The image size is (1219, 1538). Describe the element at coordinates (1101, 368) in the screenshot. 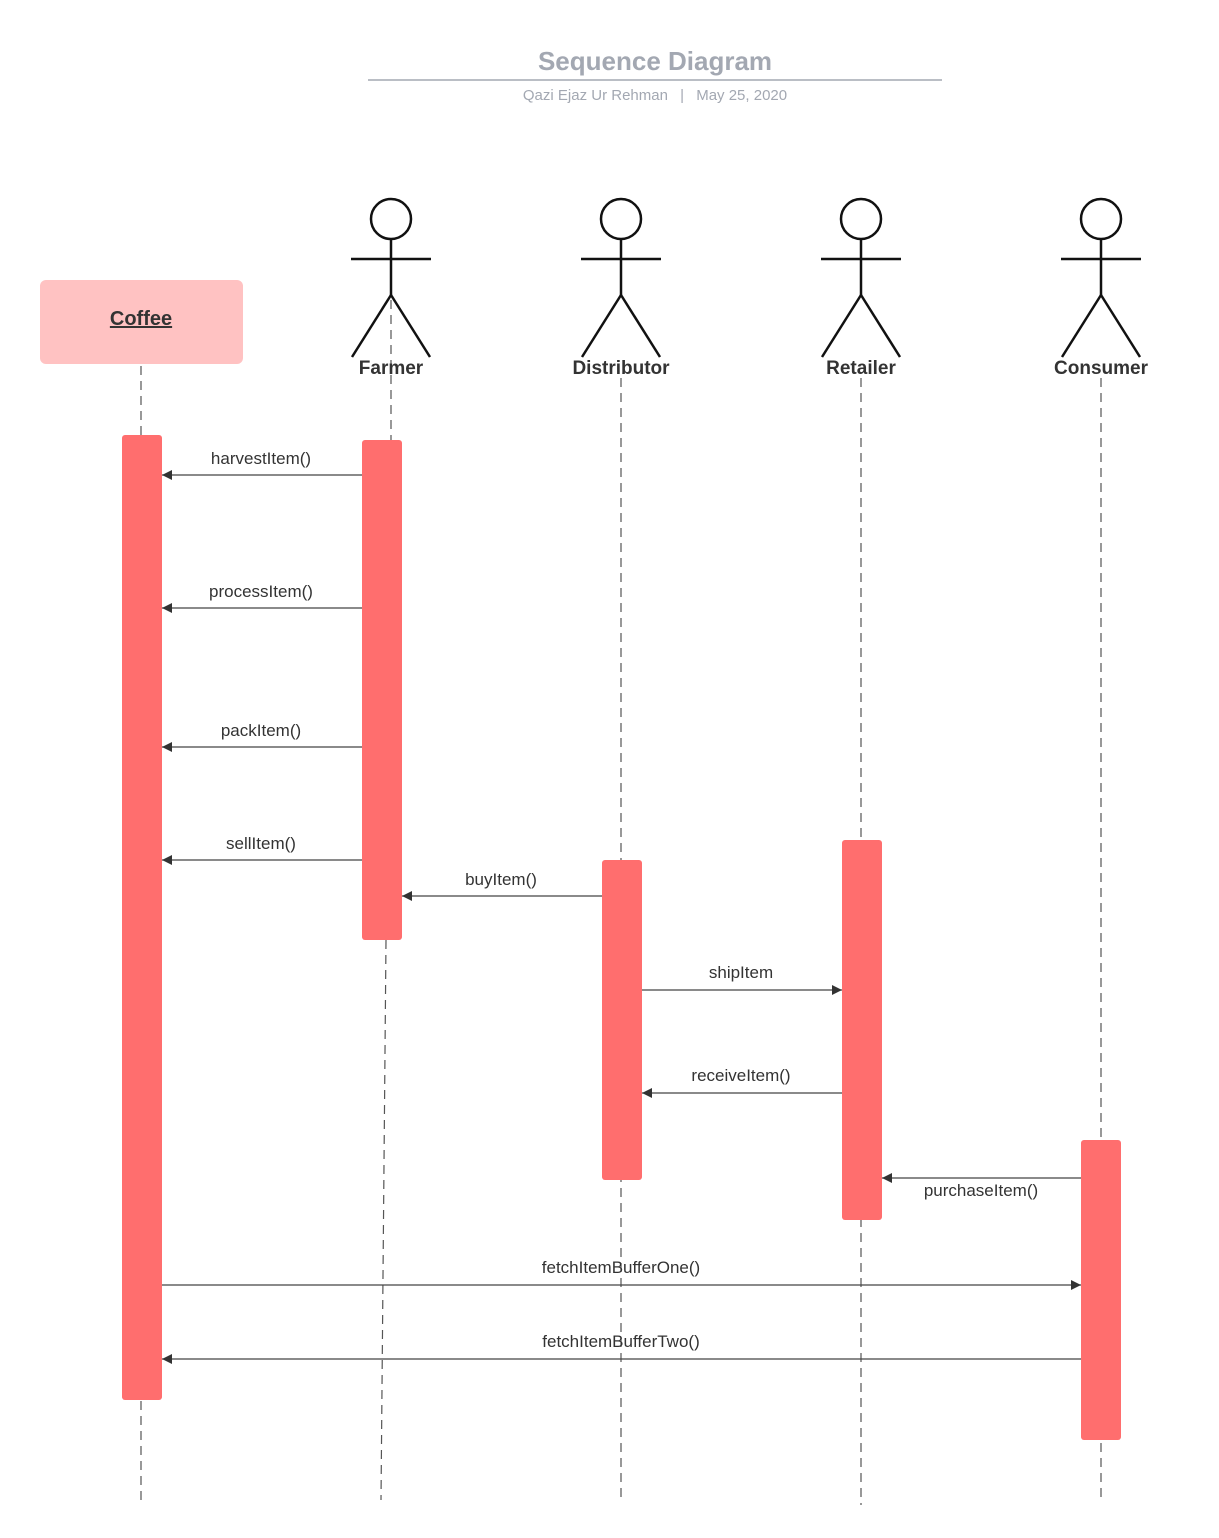

I see `actor-label: Consumer` at that location.